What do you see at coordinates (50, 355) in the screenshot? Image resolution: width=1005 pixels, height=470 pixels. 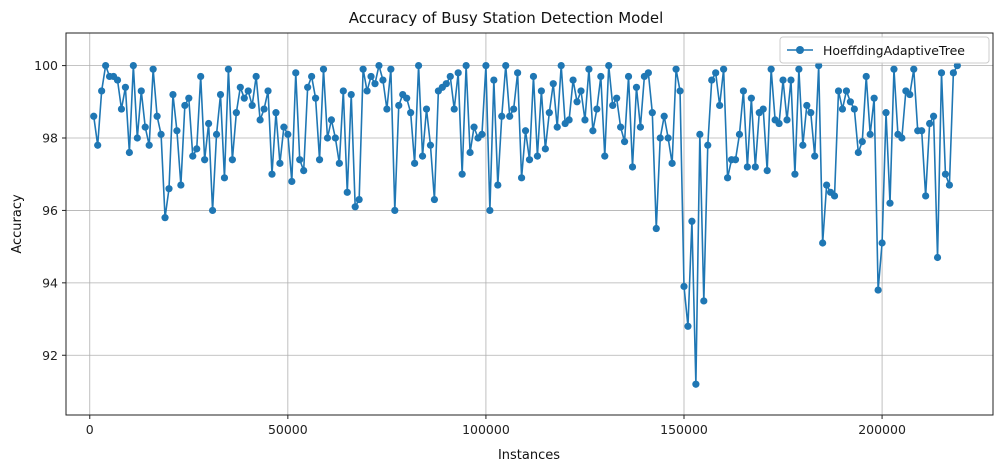 I see `y-tick-label: 92` at bounding box center [50, 355].